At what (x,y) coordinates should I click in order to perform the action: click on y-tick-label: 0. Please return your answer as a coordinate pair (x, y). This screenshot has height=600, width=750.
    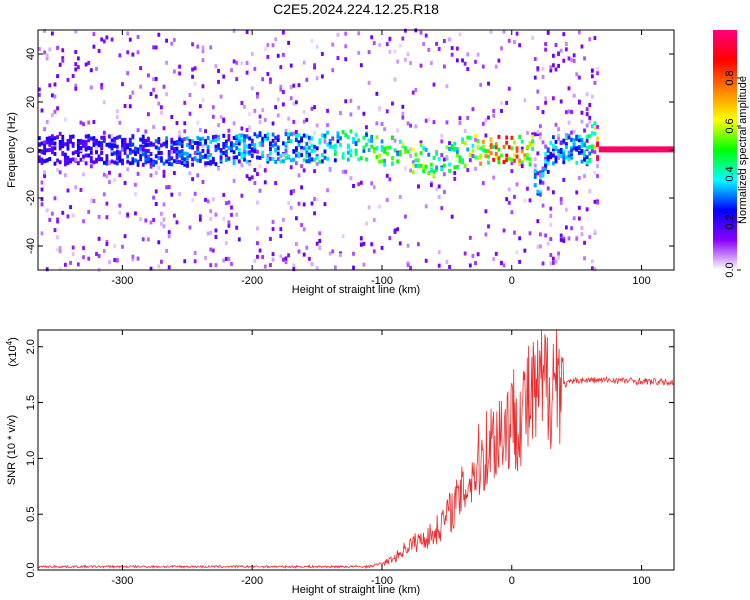
    Looking at the image, I should click on (31, 150).